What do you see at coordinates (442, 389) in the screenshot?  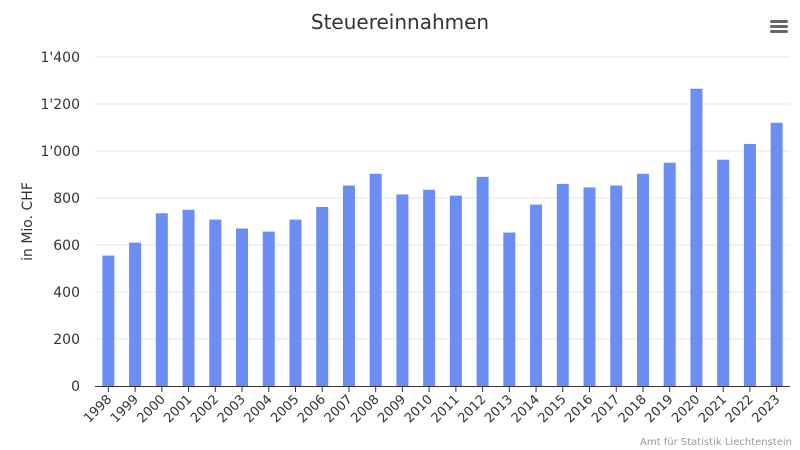 I see `axes` at bounding box center [442, 389].